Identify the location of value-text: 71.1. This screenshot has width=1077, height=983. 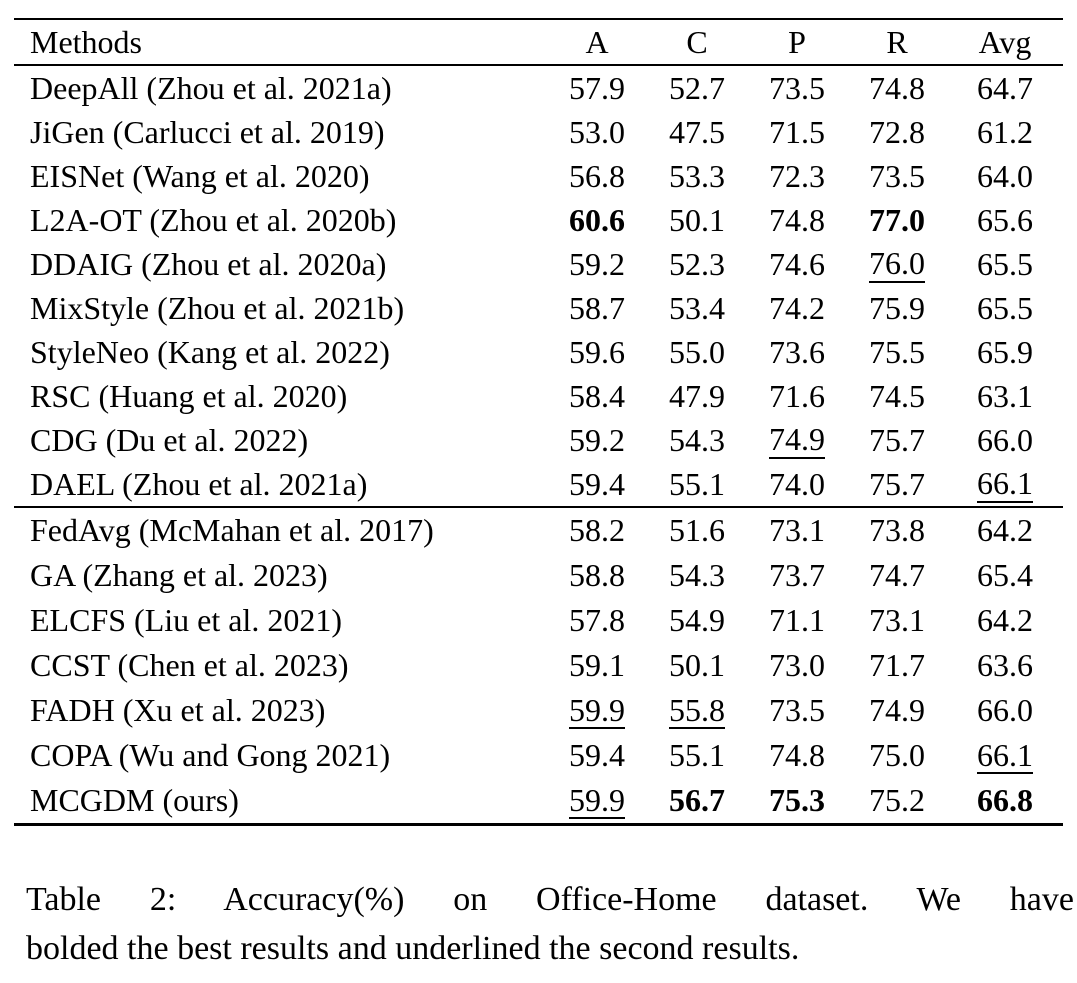
(797, 620).